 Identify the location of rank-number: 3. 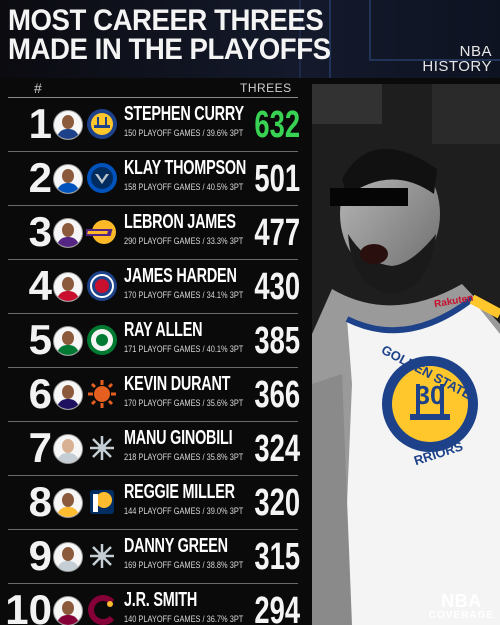
(40, 231).